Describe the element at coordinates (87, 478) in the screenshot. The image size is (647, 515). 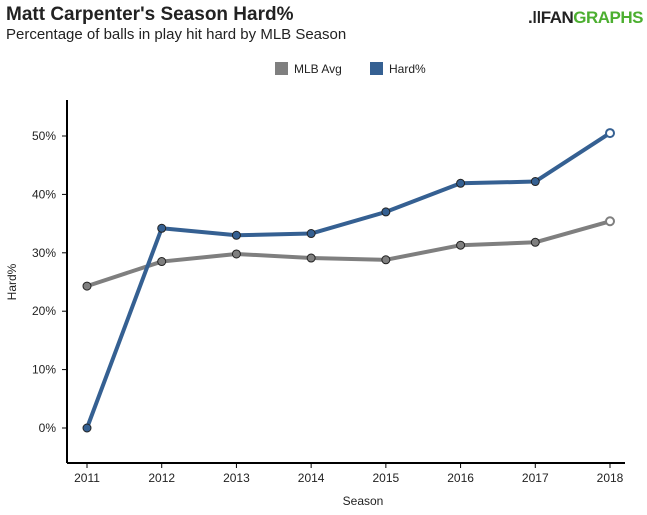
I see `x-tick-label: 2011` at that location.